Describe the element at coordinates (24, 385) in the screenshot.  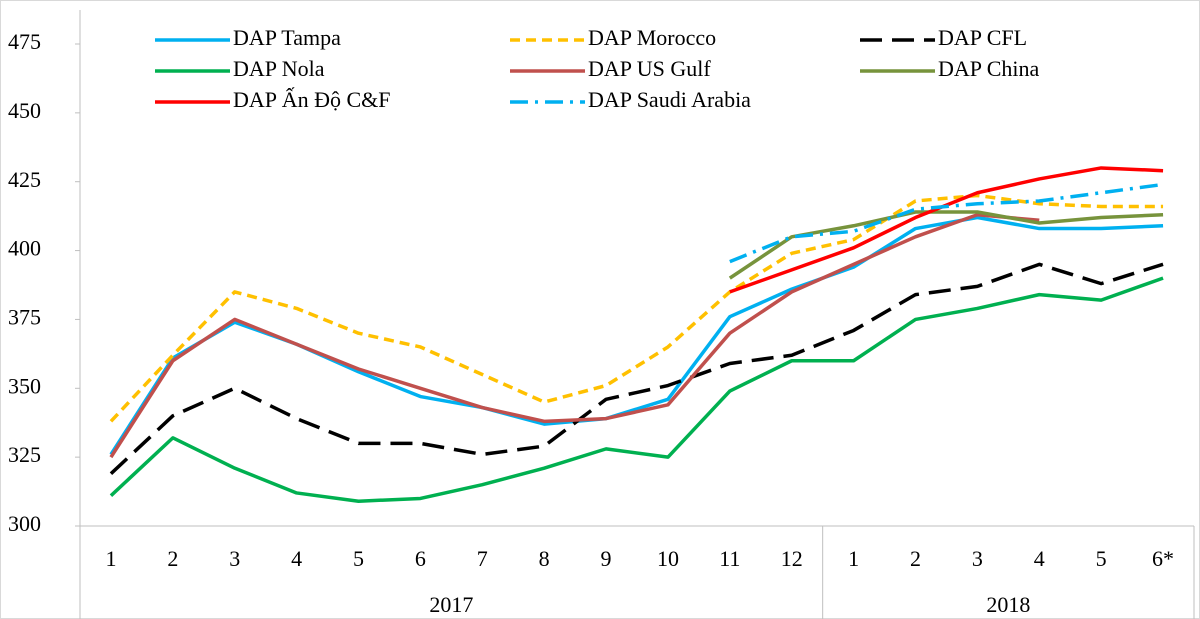
I see `y-tick-label: 350` at that location.